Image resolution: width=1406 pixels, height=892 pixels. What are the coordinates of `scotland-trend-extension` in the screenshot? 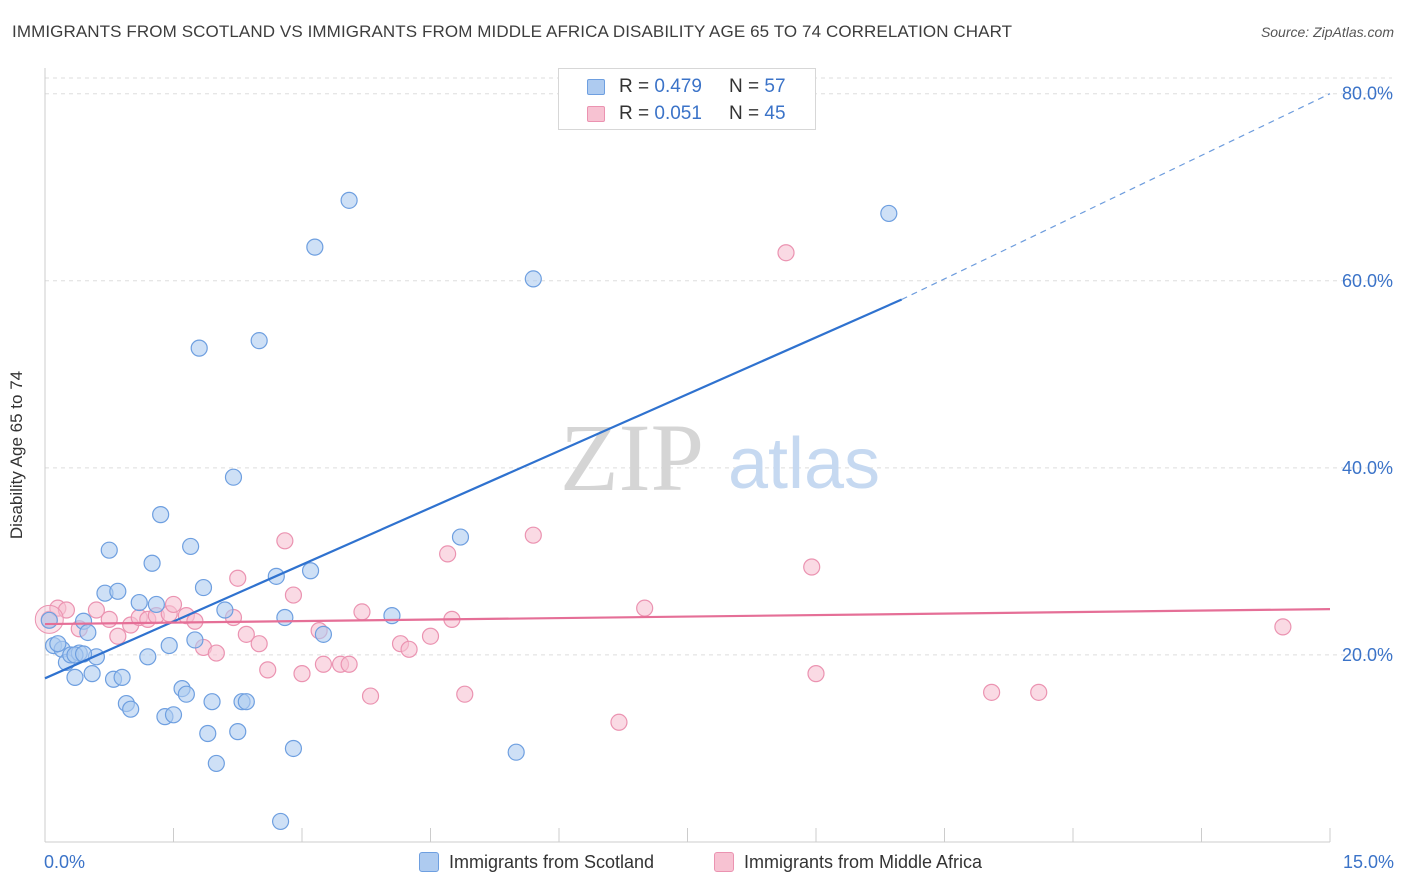 It's located at (1116, 197).